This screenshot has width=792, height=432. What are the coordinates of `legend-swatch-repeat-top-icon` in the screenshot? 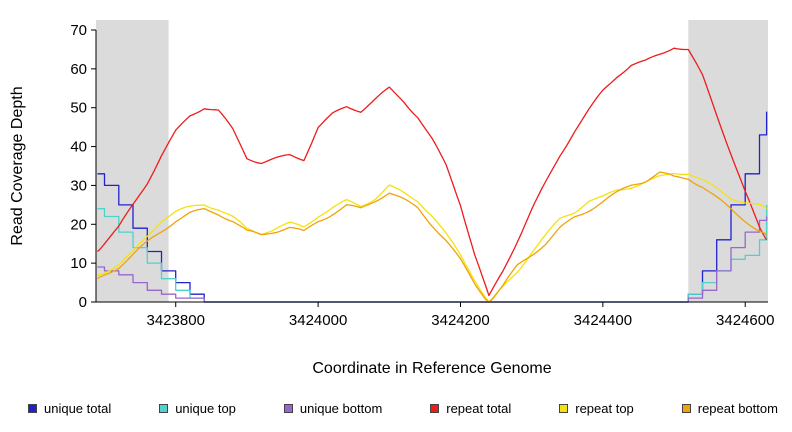 It's located at (564, 408).